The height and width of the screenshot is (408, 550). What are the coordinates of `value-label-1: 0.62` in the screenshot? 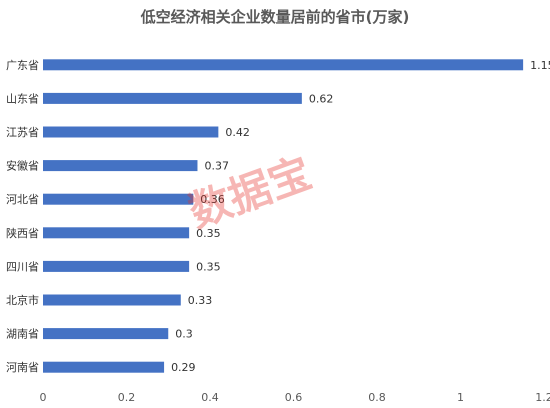 It's located at (321, 98).